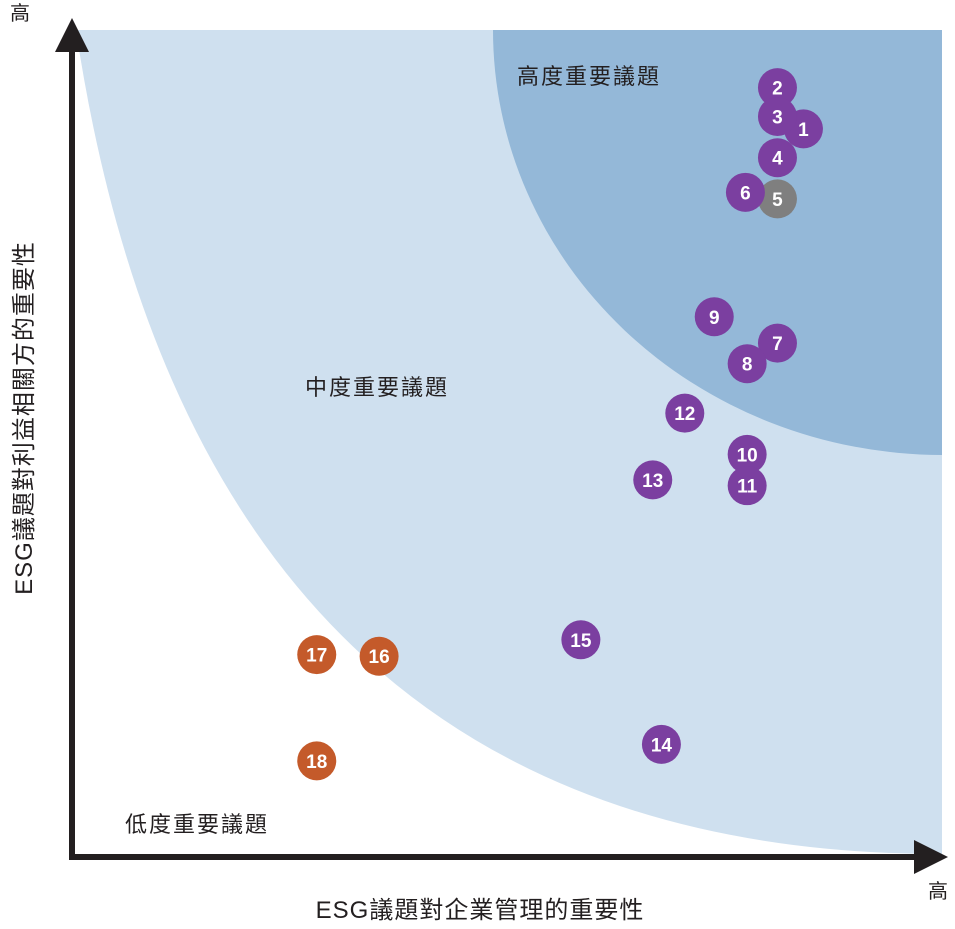 The height and width of the screenshot is (929, 955). I want to click on data-point-12: 12, so click(685, 413).